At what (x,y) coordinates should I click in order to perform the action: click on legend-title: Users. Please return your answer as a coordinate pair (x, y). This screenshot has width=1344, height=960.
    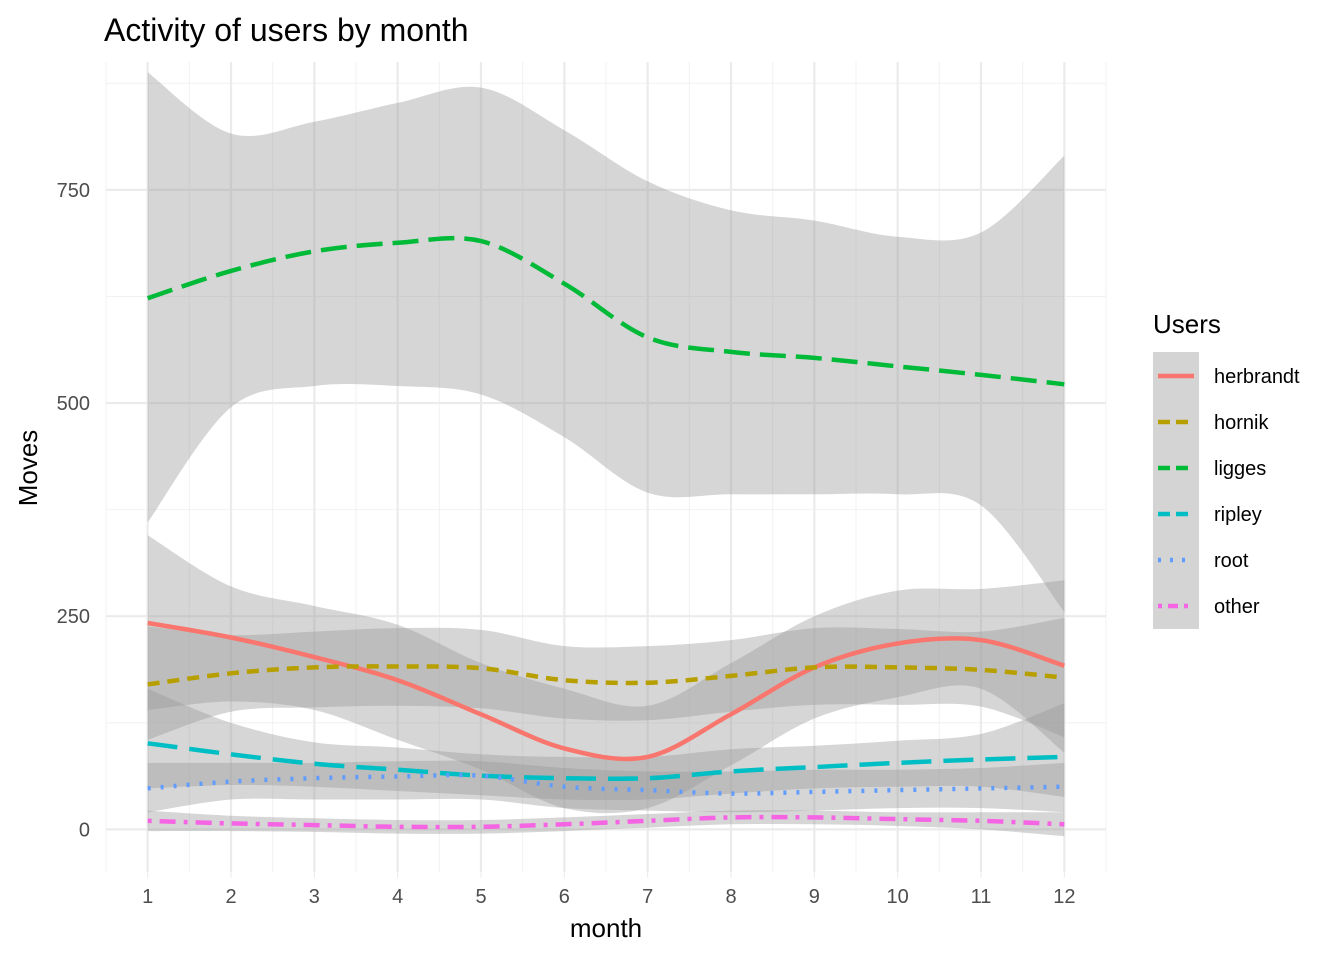
    Looking at the image, I should click on (1187, 324).